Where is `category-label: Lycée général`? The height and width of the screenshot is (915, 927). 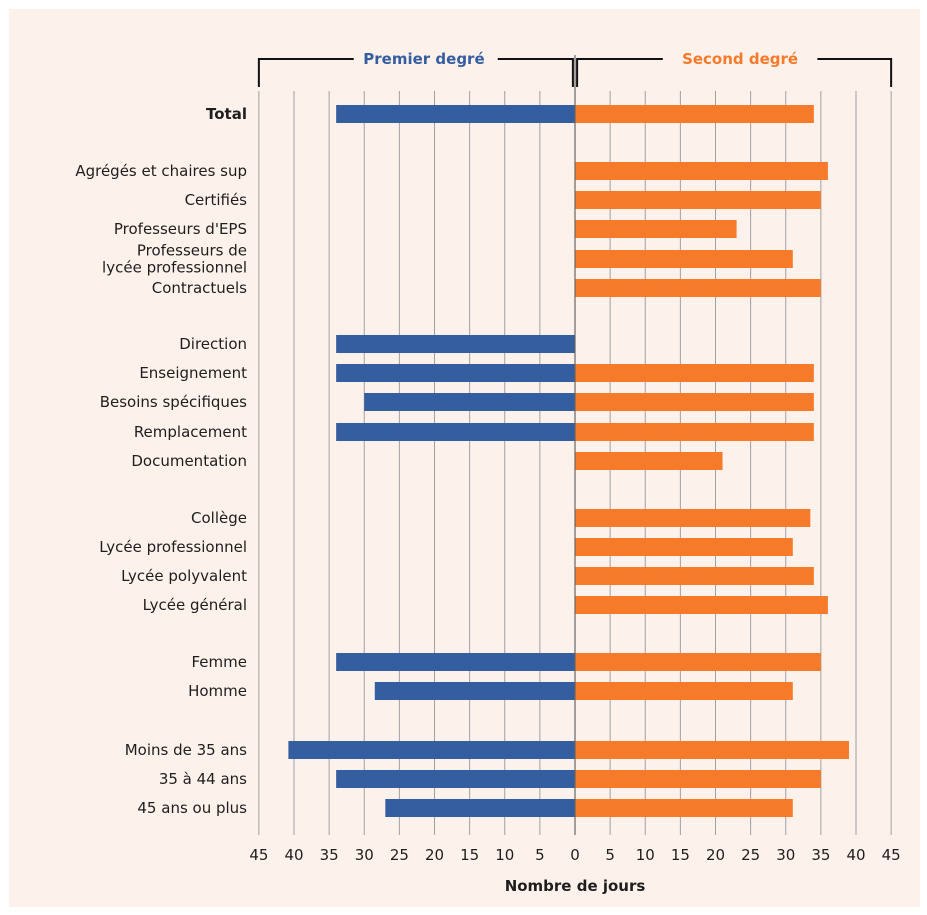 category-label: Lycée général is located at coordinates (195, 605).